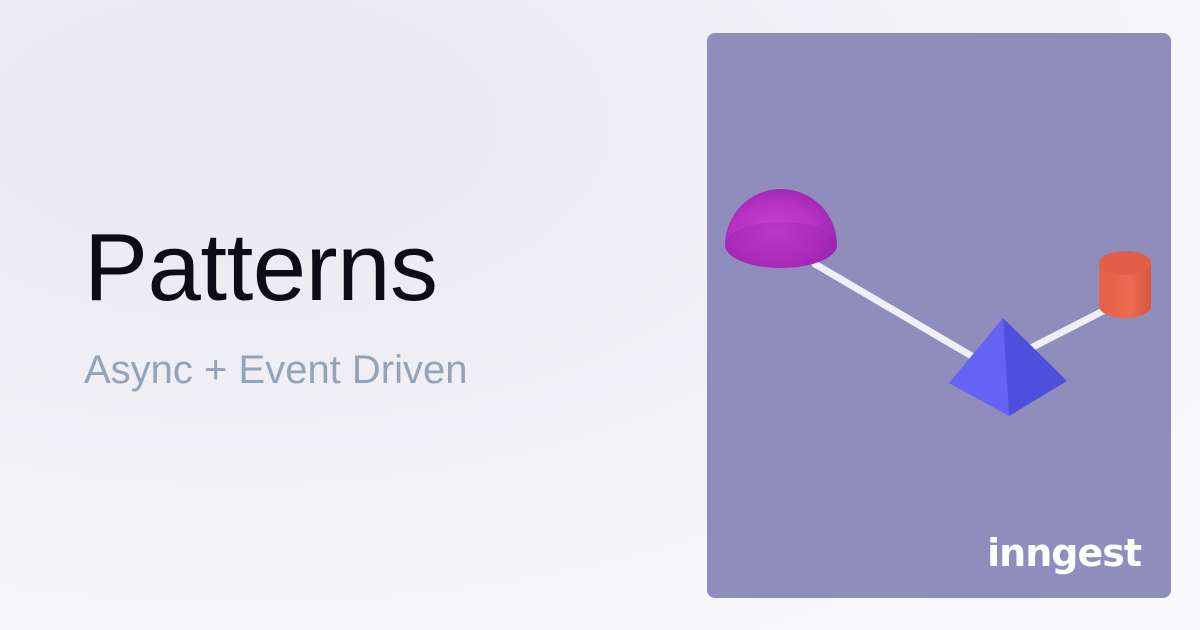 This screenshot has height=630, width=1200. I want to click on event-graph-illustration, so click(938, 302).